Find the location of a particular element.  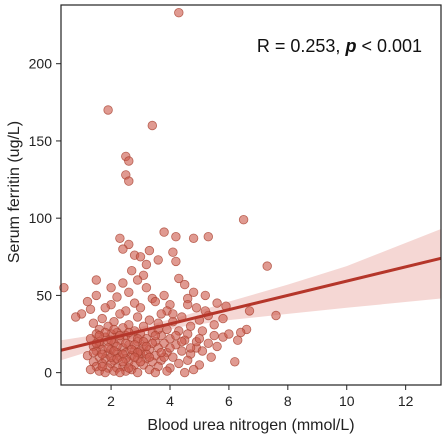

p-value-text: < 0.001 is located at coordinates (389, 46).